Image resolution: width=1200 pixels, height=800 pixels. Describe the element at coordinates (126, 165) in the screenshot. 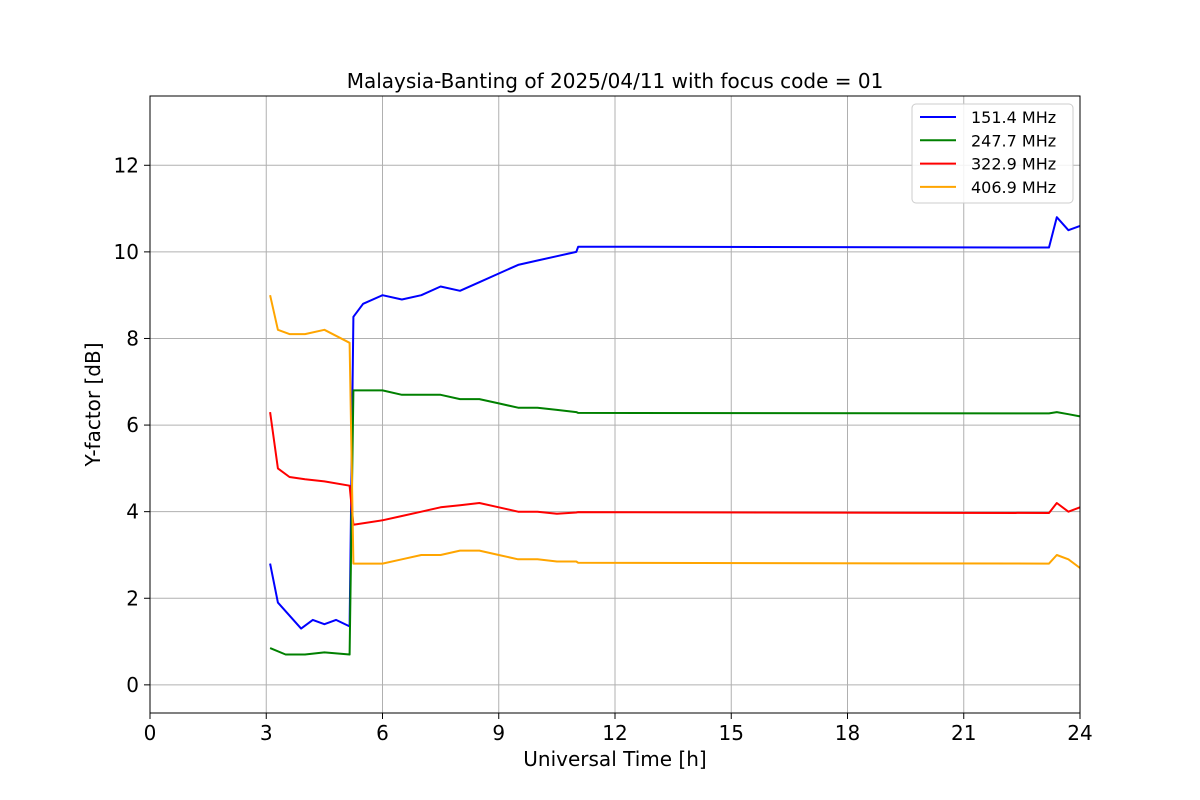

I see `y-tick-label: 12` at that location.